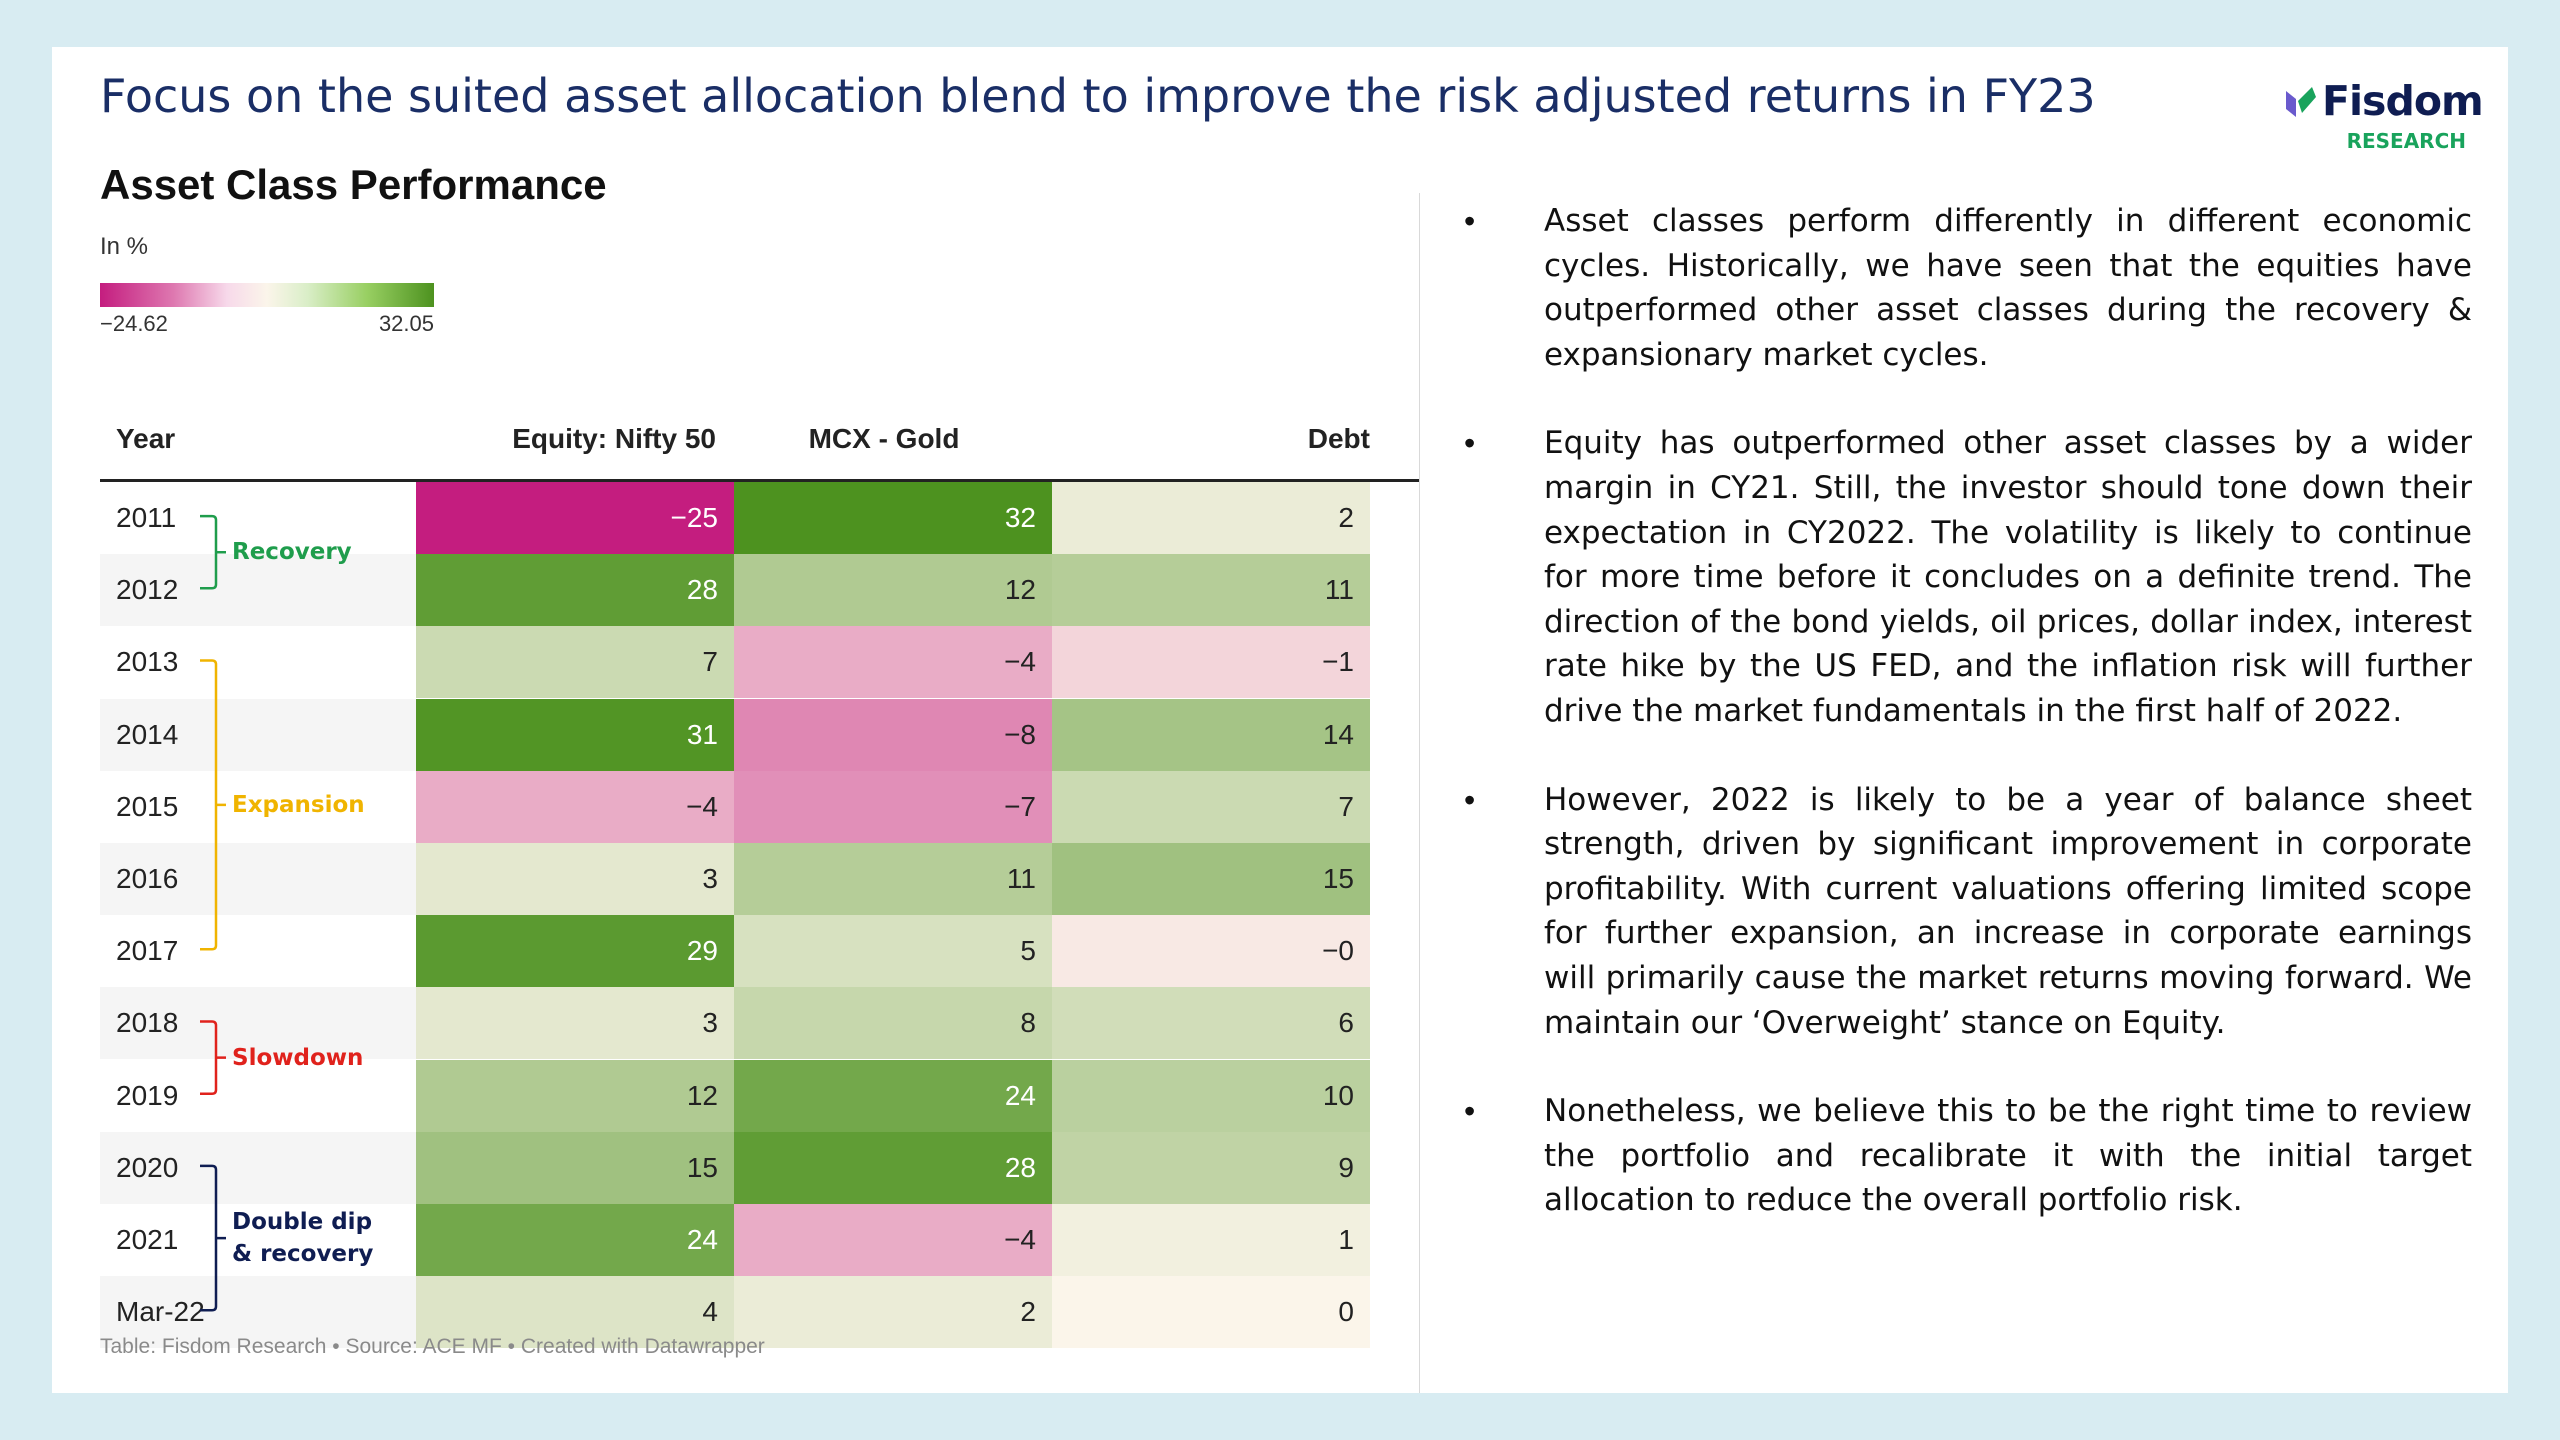 This screenshot has height=1440, width=2560. Describe the element at coordinates (2403, 101) in the screenshot. I see `logo-name: Fisdom` at that location.